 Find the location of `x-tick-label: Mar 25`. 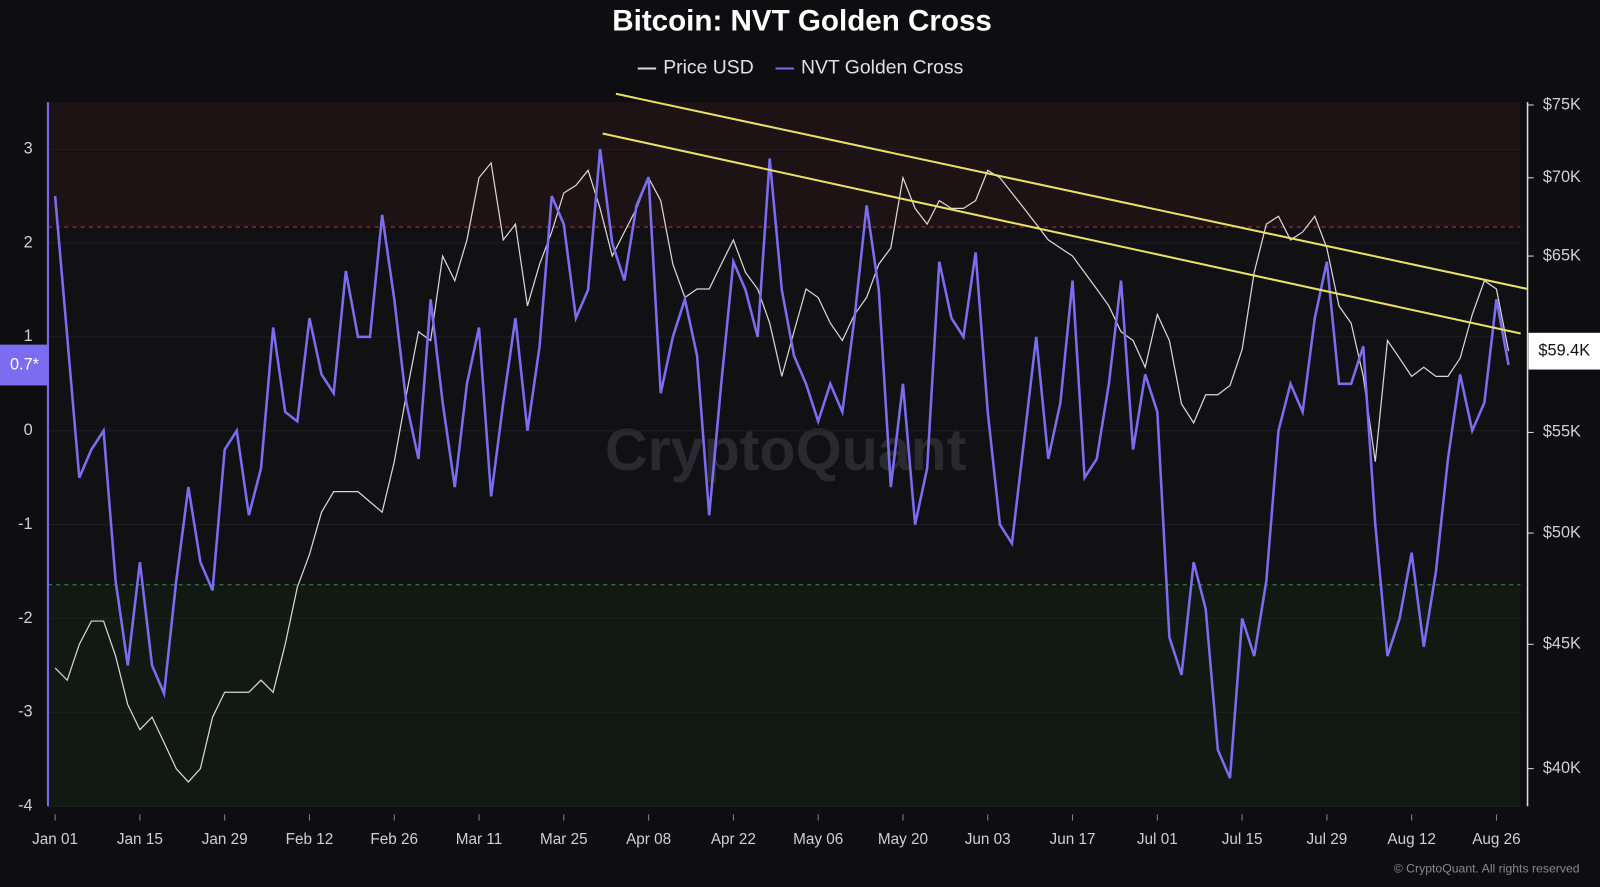

x-tick-label: Mar 25 is located at coordinates (564, 839).